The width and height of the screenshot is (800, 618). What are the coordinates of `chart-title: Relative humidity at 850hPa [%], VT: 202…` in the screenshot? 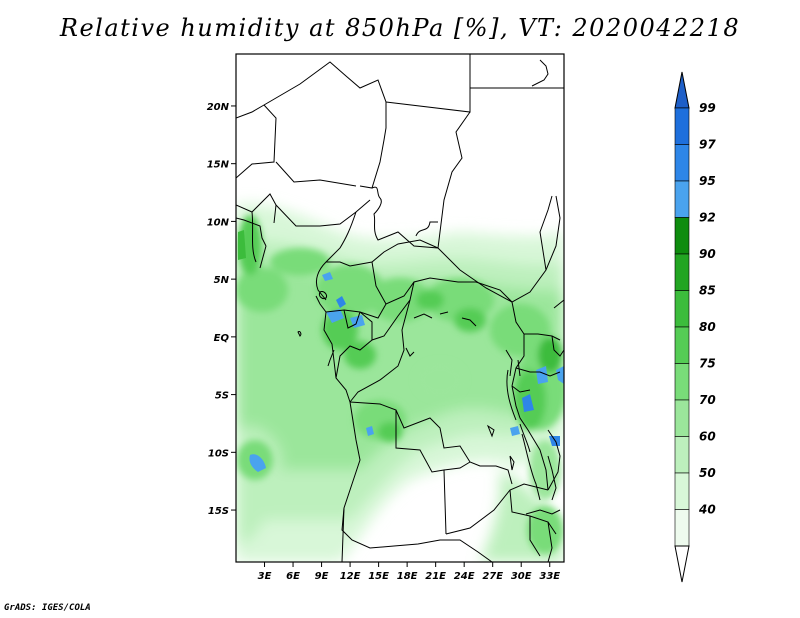 It's located at (400, 28).